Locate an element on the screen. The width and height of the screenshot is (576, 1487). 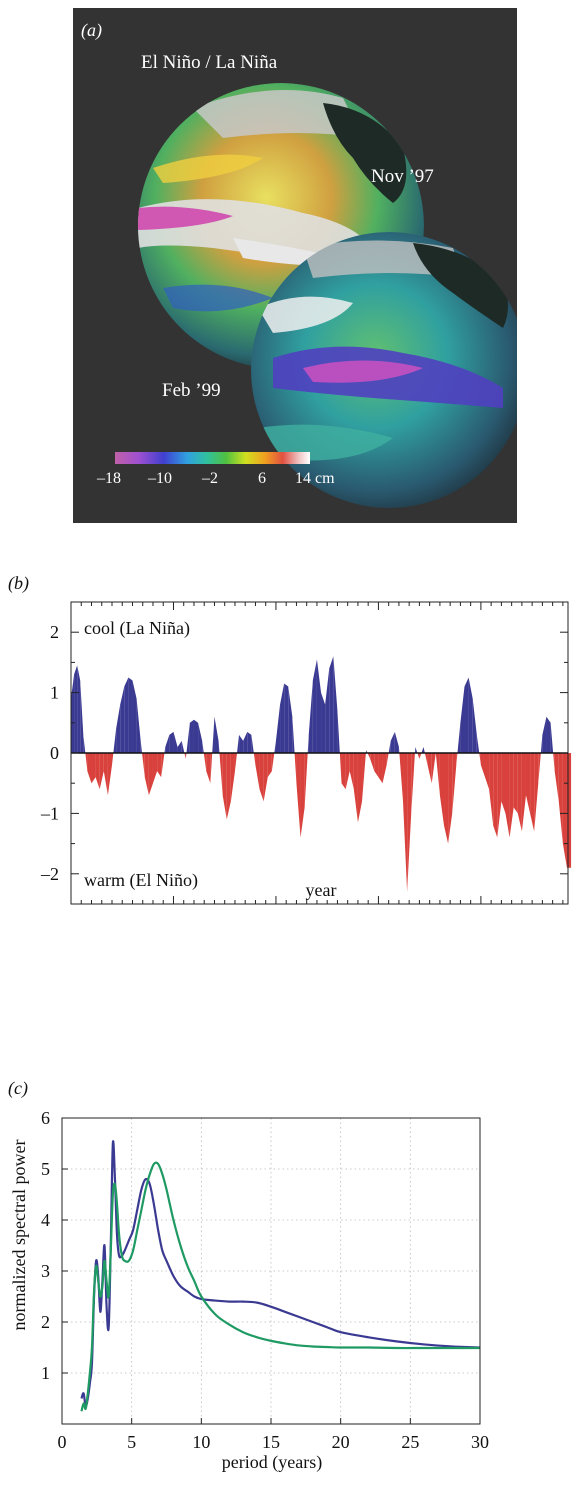
colorbar-tick-2: –10 is located at coordinates (160, 478).